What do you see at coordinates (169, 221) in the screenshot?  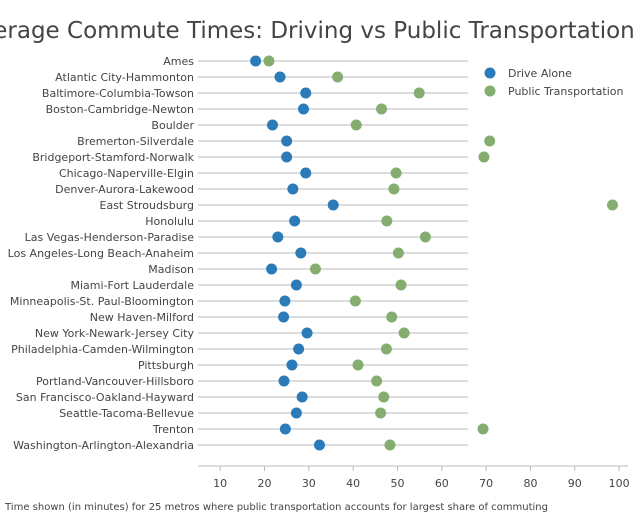 I see `metro-label: Honolulu` at bounding box center [169, 221].